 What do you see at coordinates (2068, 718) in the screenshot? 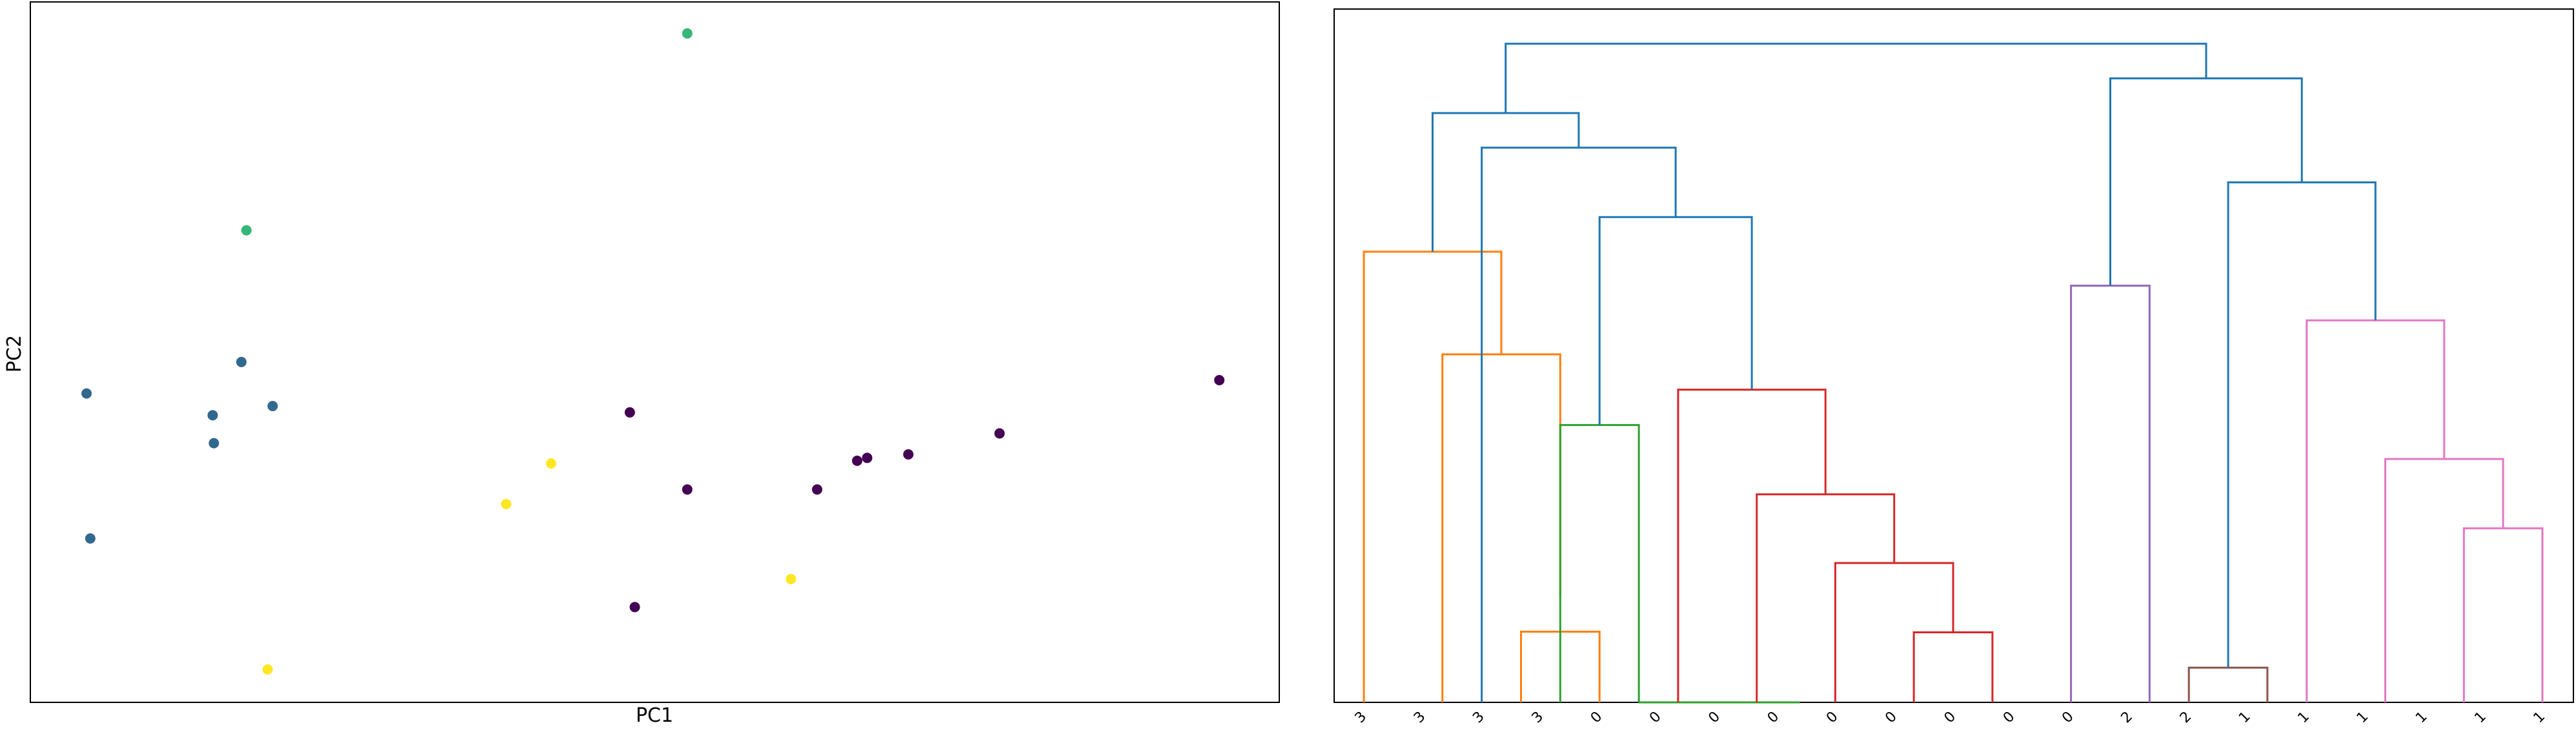
I see `dendrogram-leaf-label-12: 0` at bounding box center [2068, 718].